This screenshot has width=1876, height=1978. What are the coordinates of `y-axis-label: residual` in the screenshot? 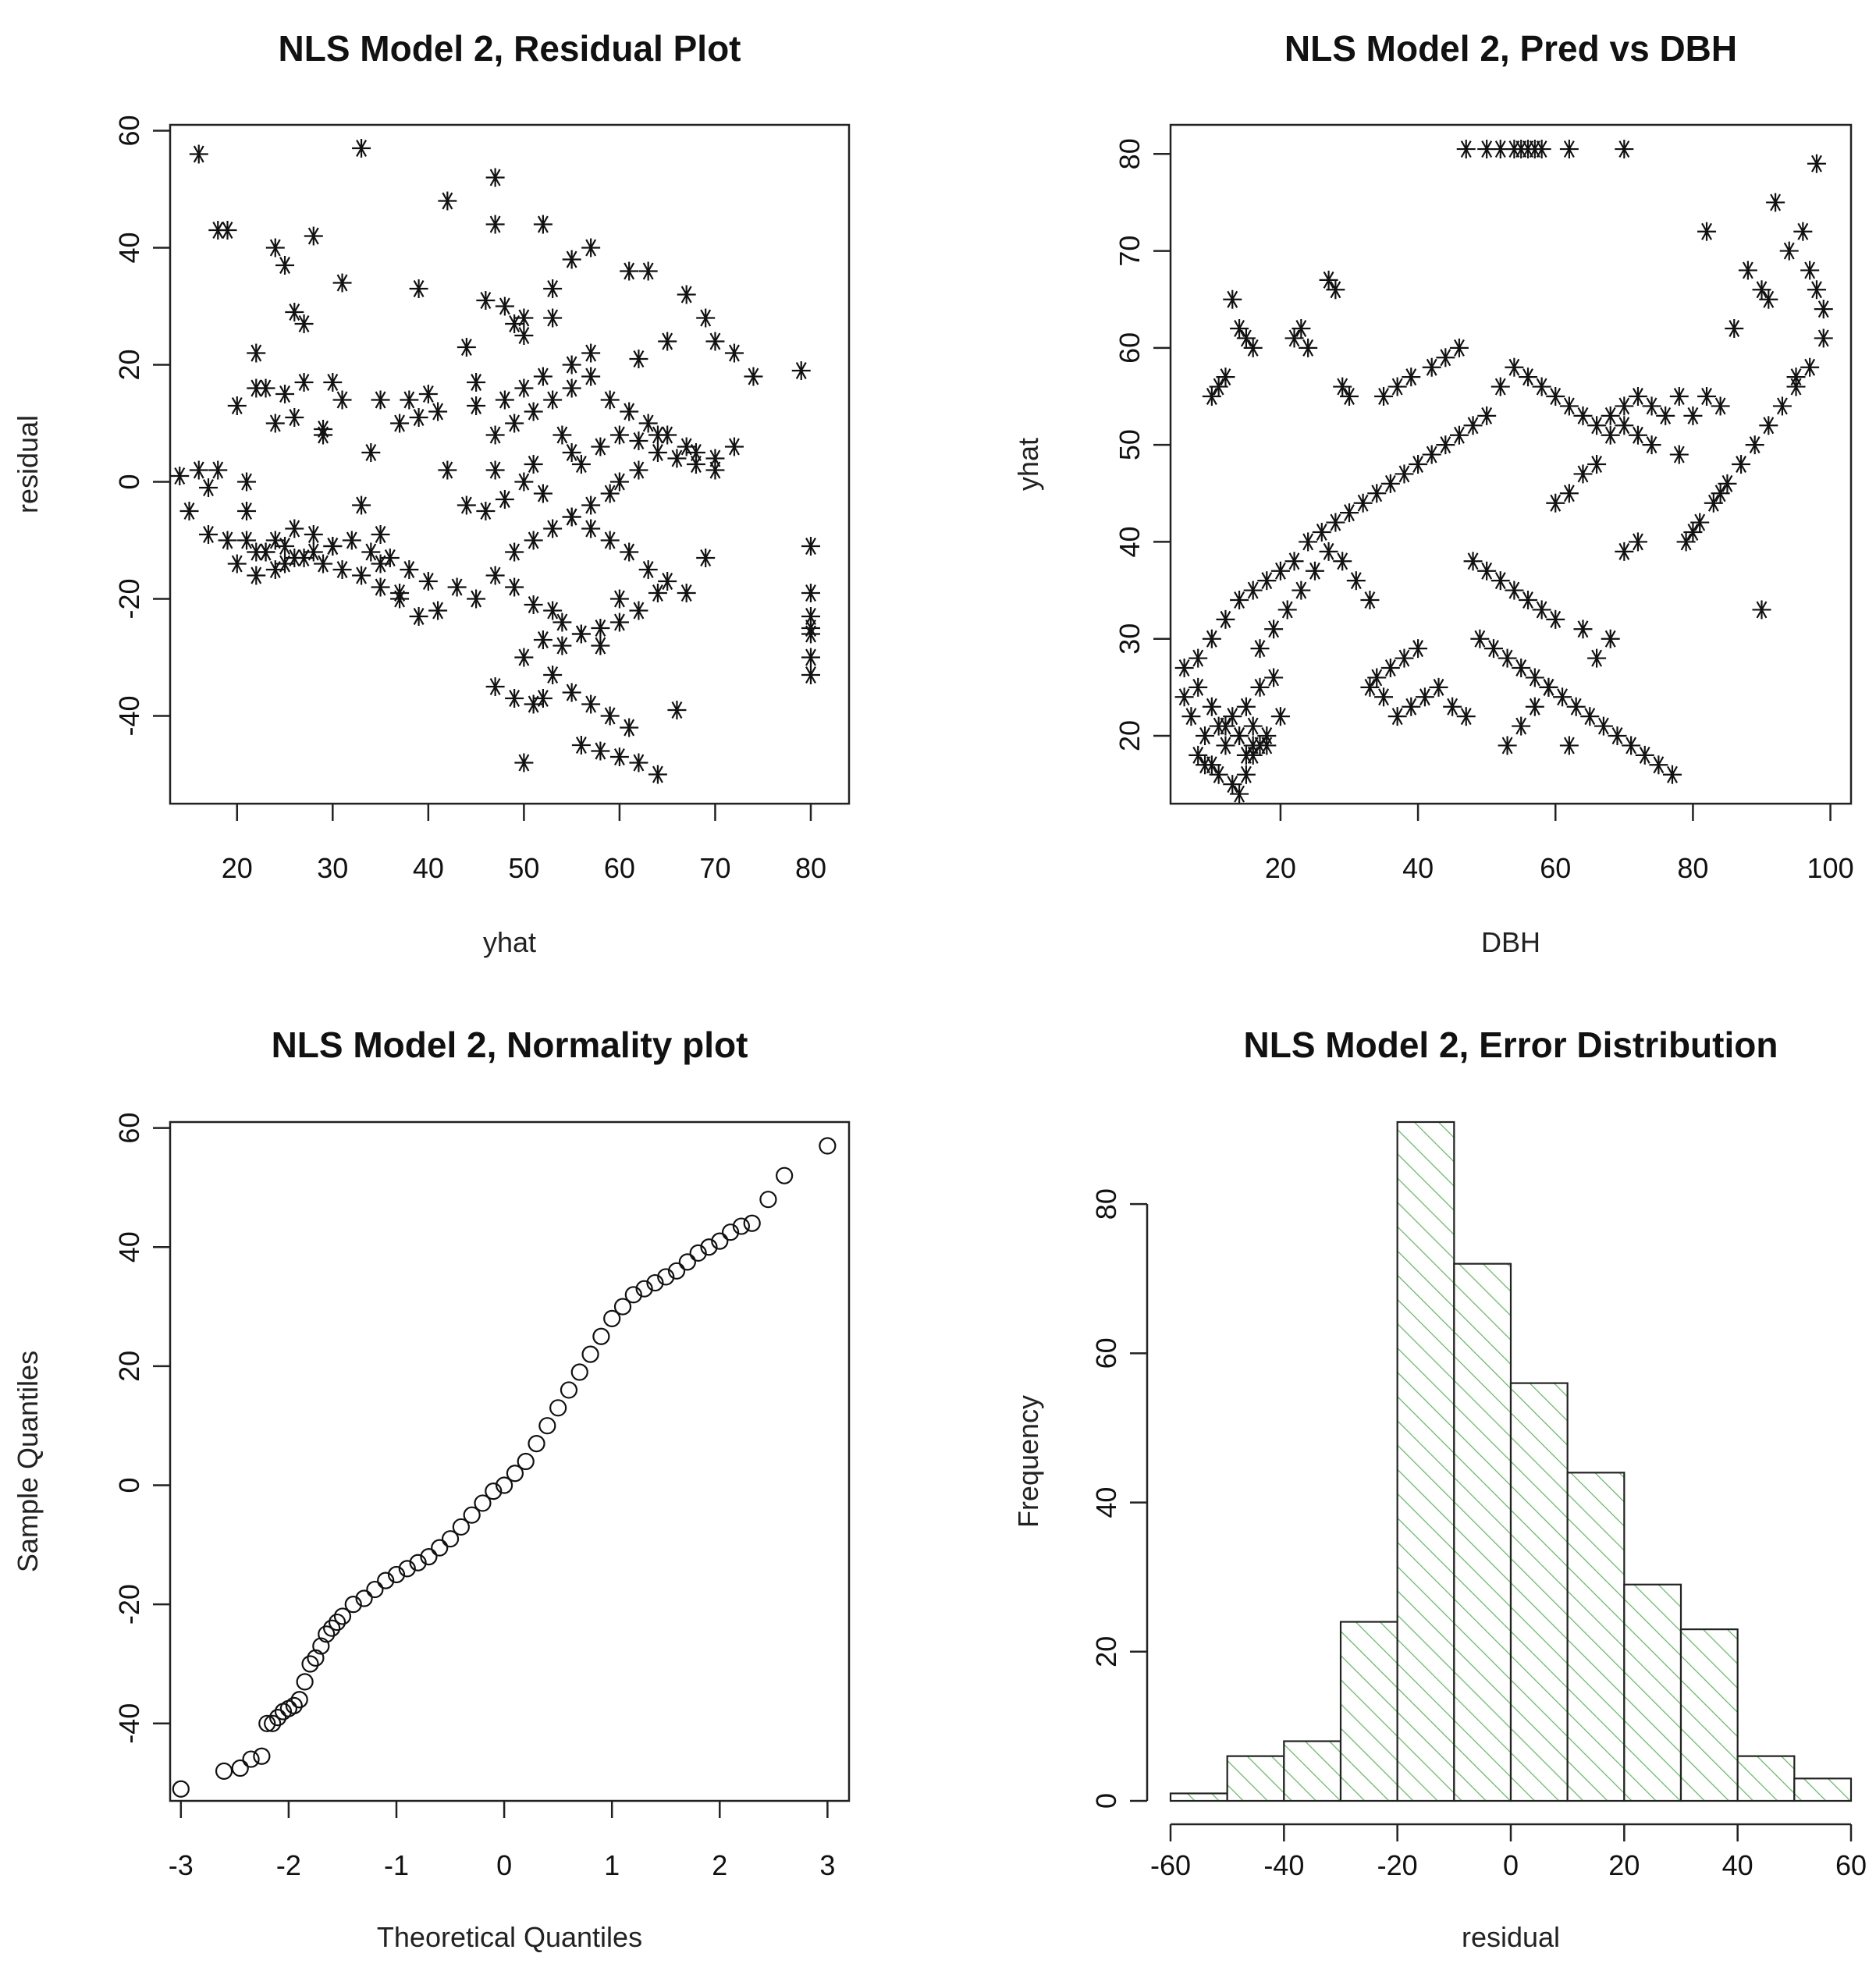 It's located at (28, 464).